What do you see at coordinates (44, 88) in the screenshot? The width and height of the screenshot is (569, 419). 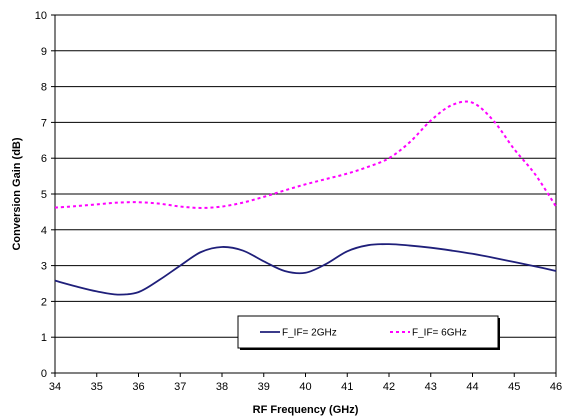 I see `y-tick-label: 8` at bounding box center [44, 88].